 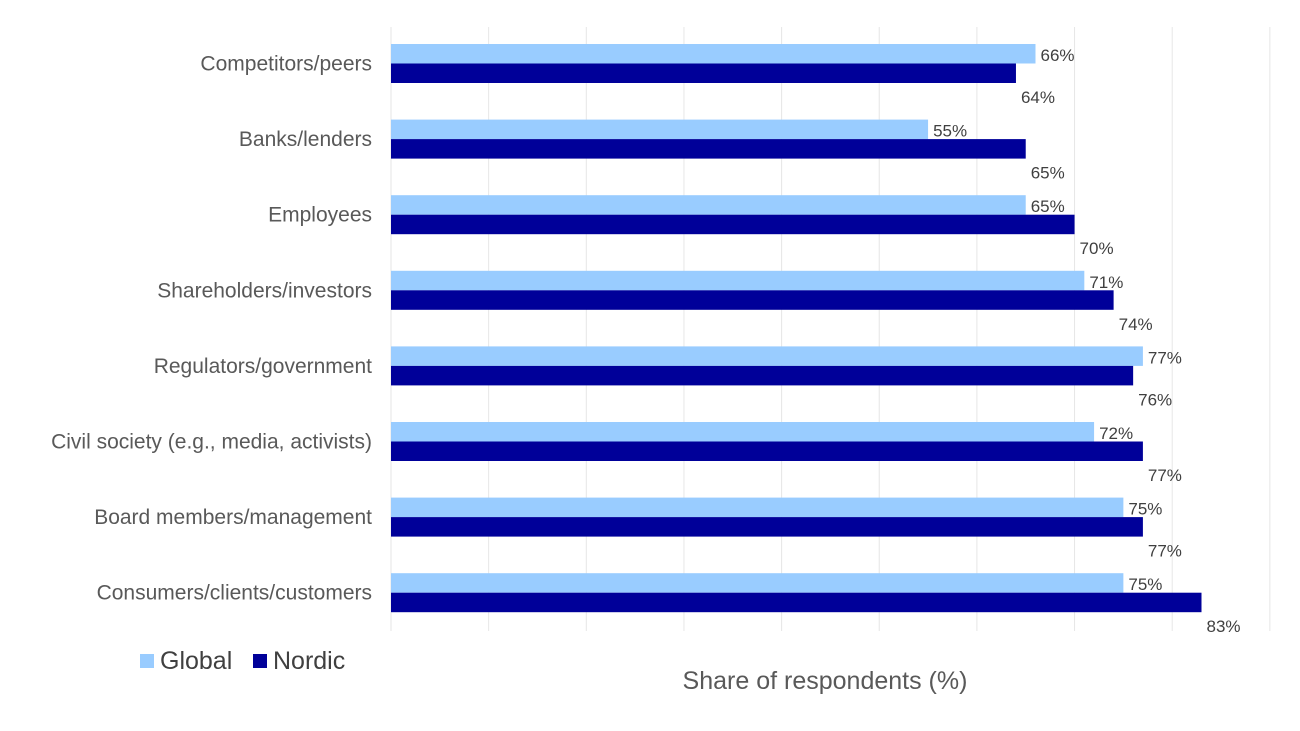 I want to click on bar-nordic-civil-society-e-g-media-activists, so click(x=767, y=451).